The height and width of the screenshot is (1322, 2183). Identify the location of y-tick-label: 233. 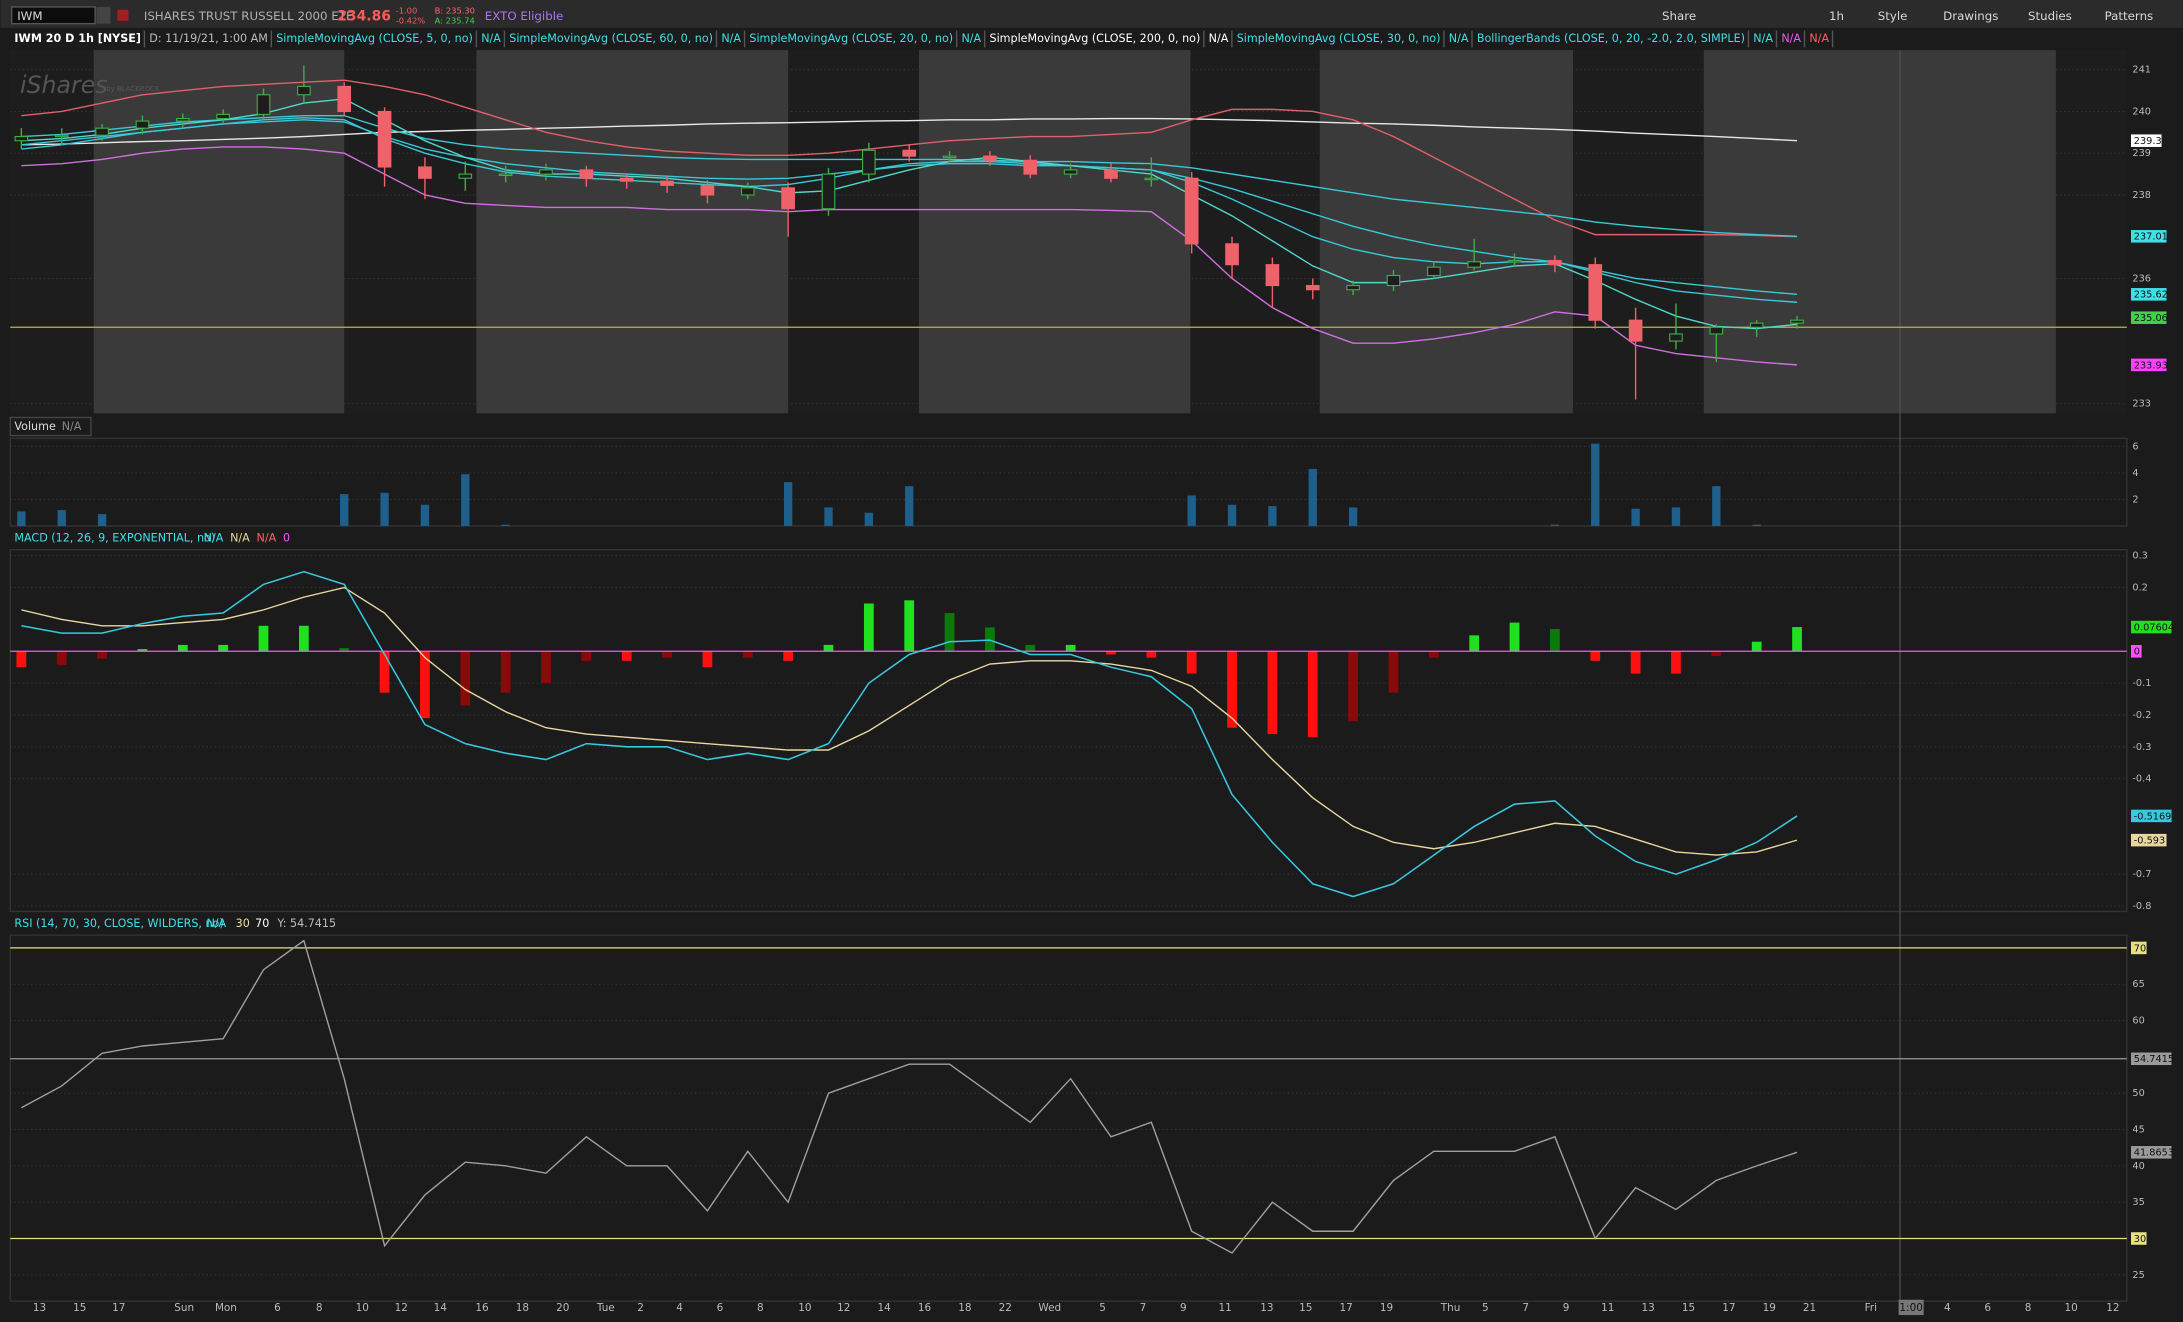
(2141, 404).